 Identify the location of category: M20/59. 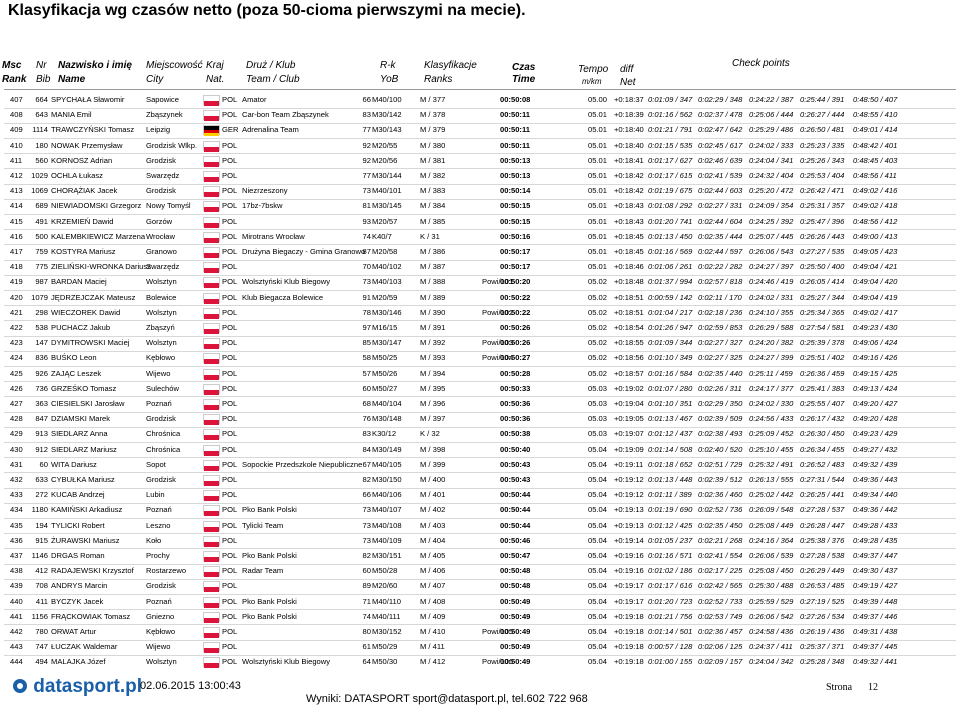
(385, 297).